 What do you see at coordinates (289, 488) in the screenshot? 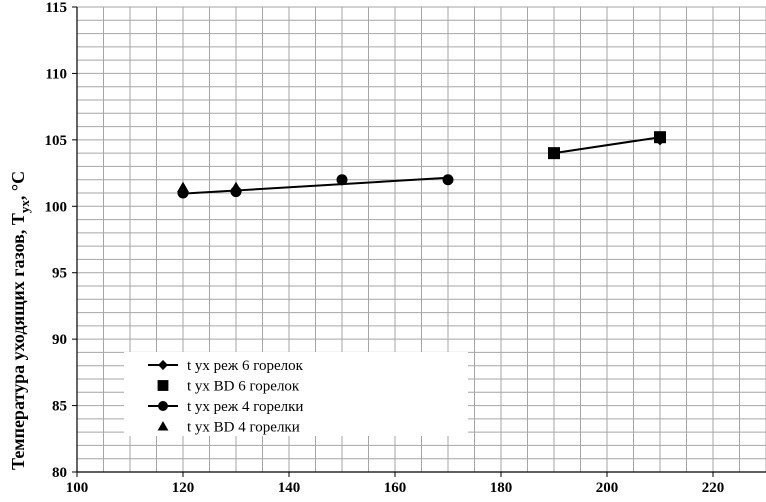
I see `x-tick-label: 140` at bounding box center [289, 488].